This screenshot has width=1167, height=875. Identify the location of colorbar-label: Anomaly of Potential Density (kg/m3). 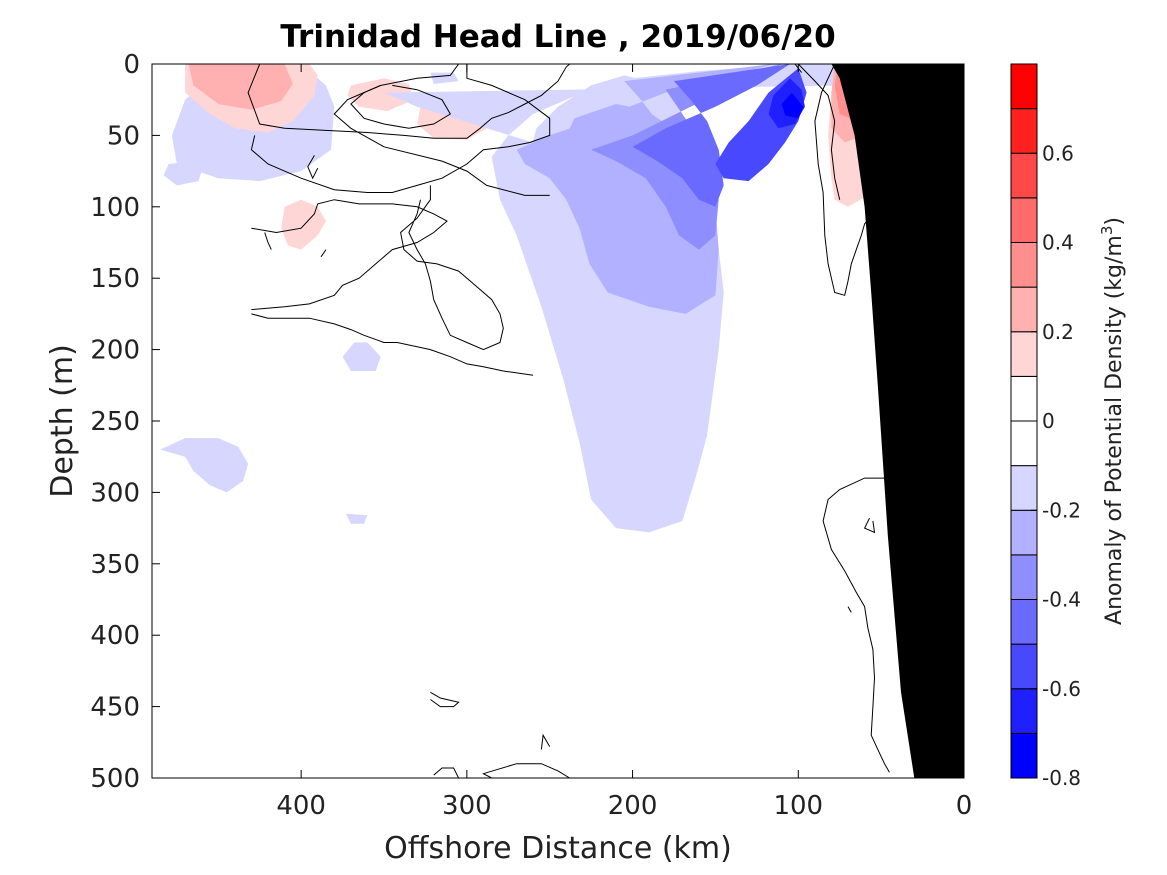
(1112, 421).